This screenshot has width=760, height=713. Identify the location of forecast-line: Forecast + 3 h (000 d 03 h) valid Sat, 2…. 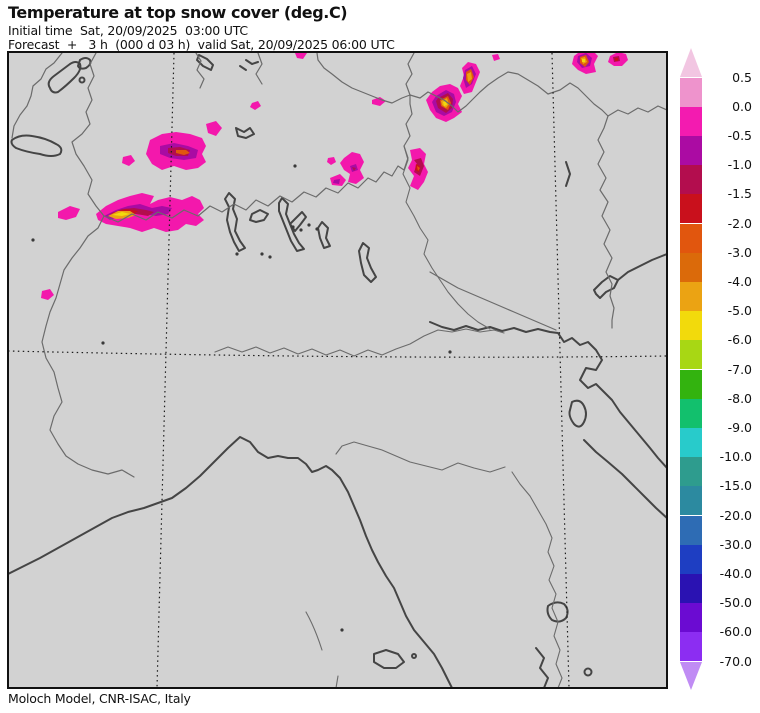
(201, 44).